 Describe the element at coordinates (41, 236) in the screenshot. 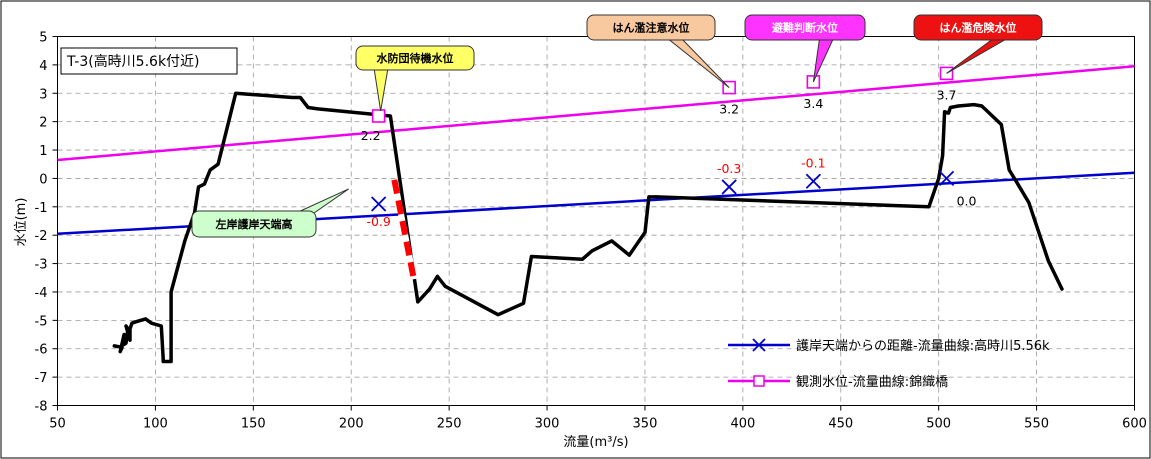

I see `y-tick-label: -2` at that location.